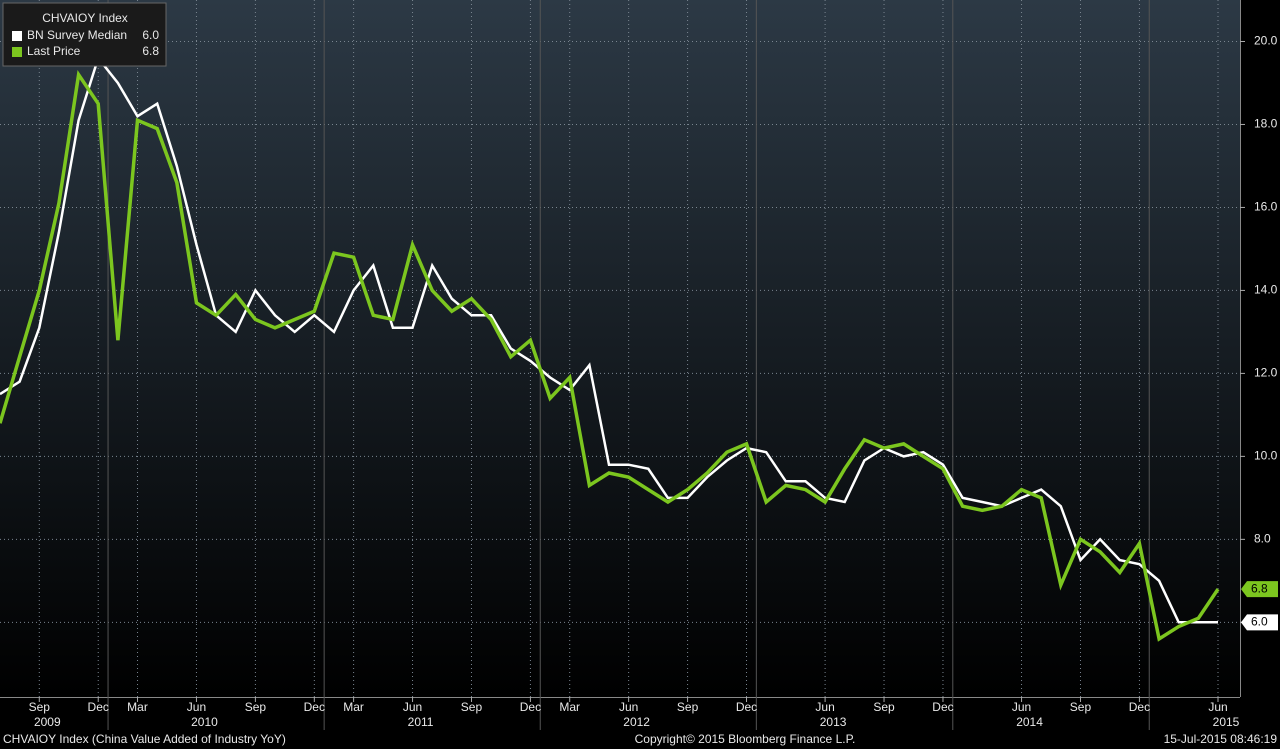 The image size is (1280, 749). What do you see at coordinates (1226, 722) in the screenshot?
I see `year-label: 2015` at bounding box center [1226, 722].